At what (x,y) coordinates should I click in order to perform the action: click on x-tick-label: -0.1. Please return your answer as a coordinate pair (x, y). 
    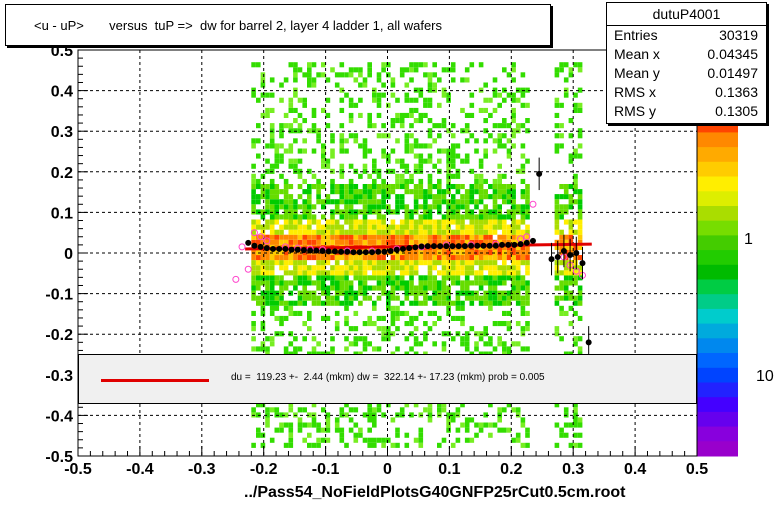
    Looking at the image, I should click on (326, 469).